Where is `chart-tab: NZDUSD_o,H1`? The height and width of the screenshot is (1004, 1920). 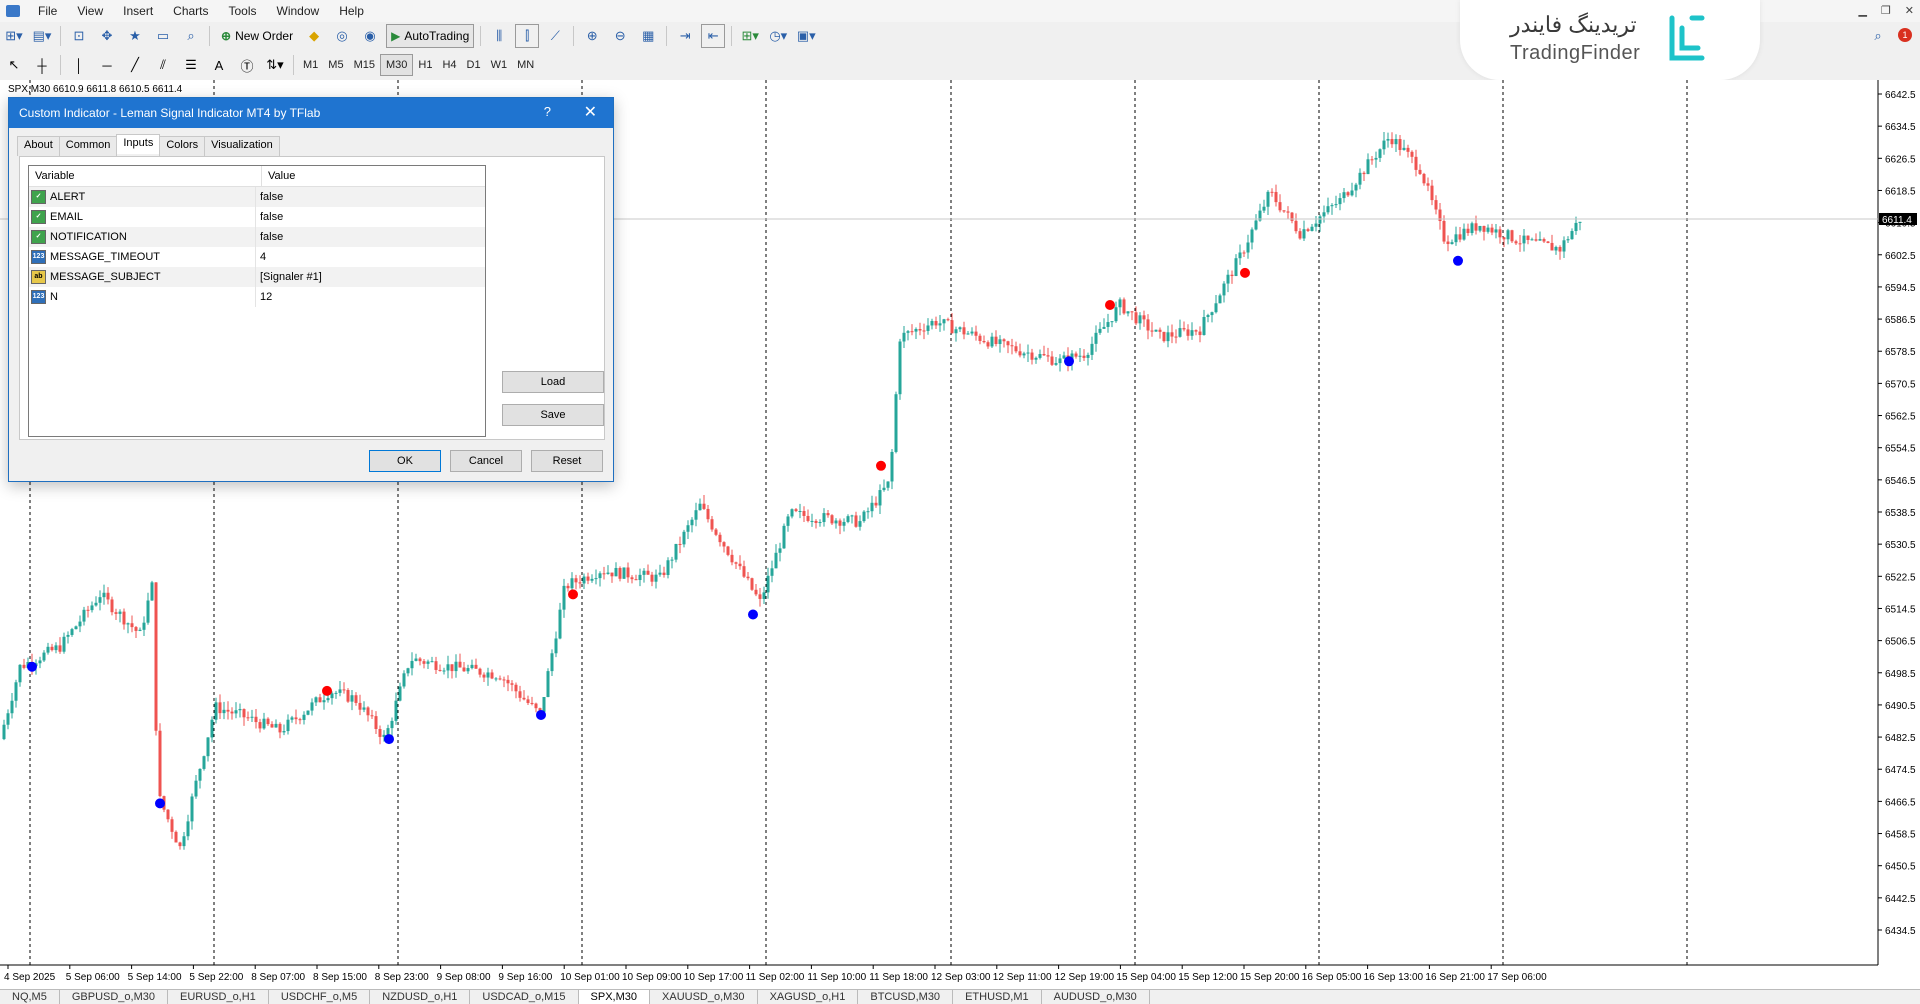 chart-tab: NZDUSD_o,H1 is located at coordinates (420, 997).